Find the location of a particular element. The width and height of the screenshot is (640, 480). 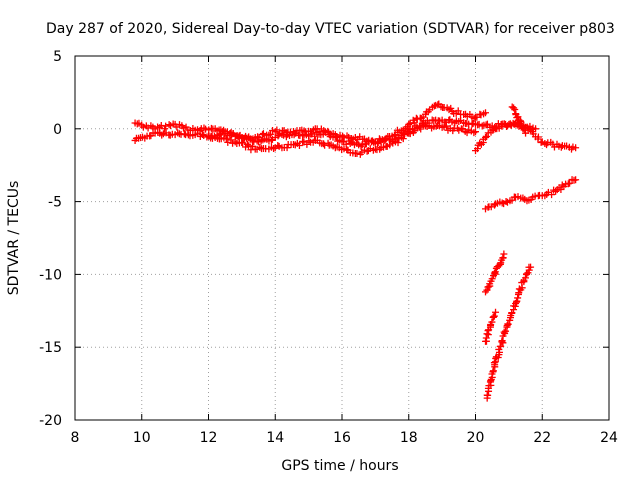

x-tick-label: 20 is located at coordinates (476, 438).